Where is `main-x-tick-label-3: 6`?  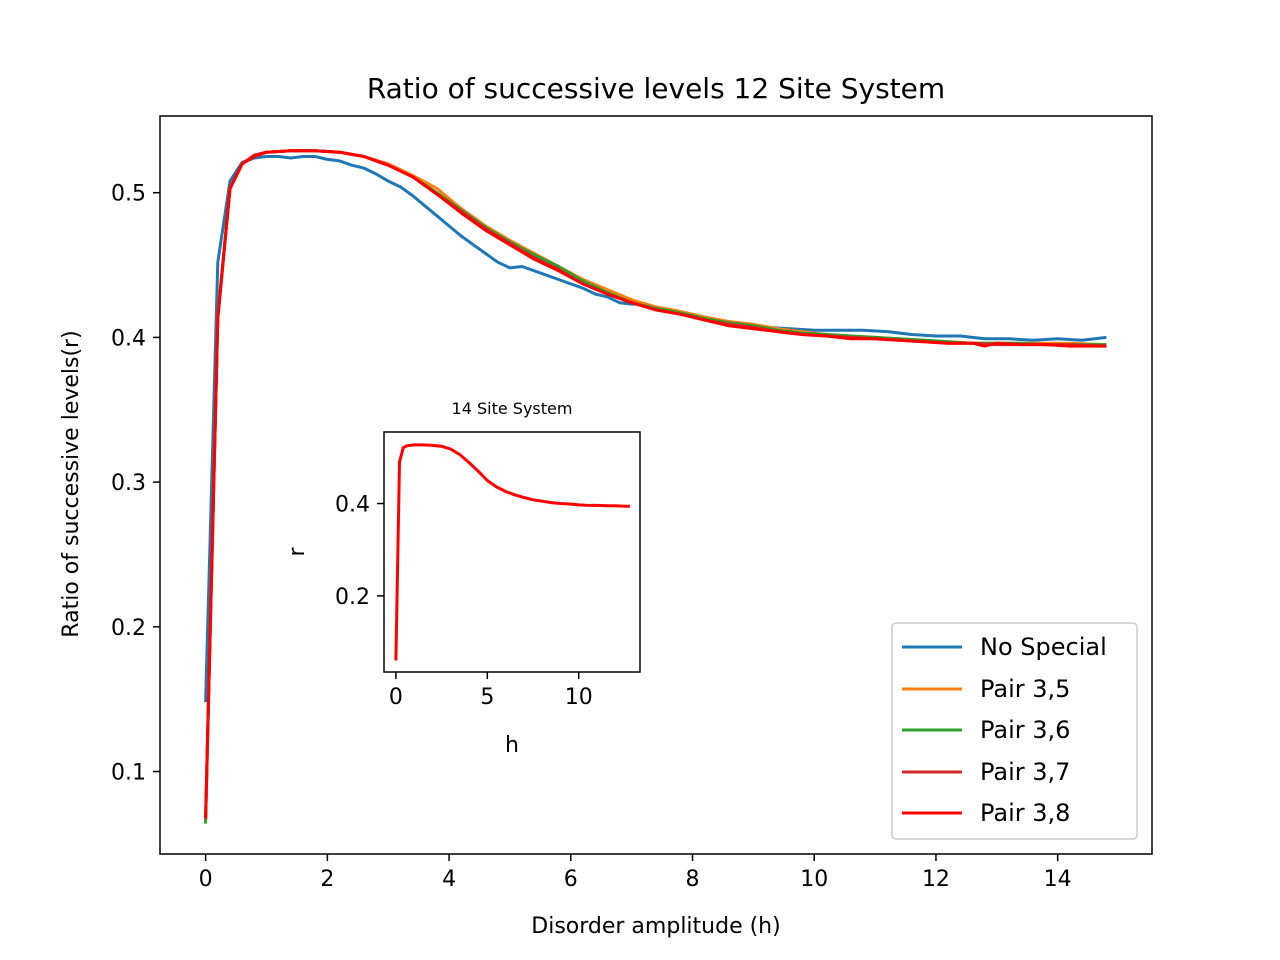
main-x-tick-label-3: 6 is located at coordinates (571, 879).